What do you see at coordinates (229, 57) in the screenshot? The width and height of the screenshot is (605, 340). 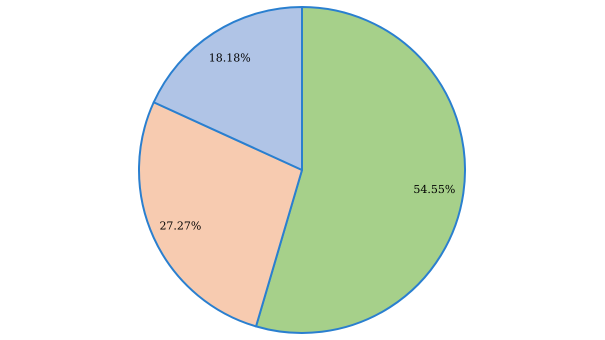 I see `data-label: 18.18%` at bounding box center [229, 57].